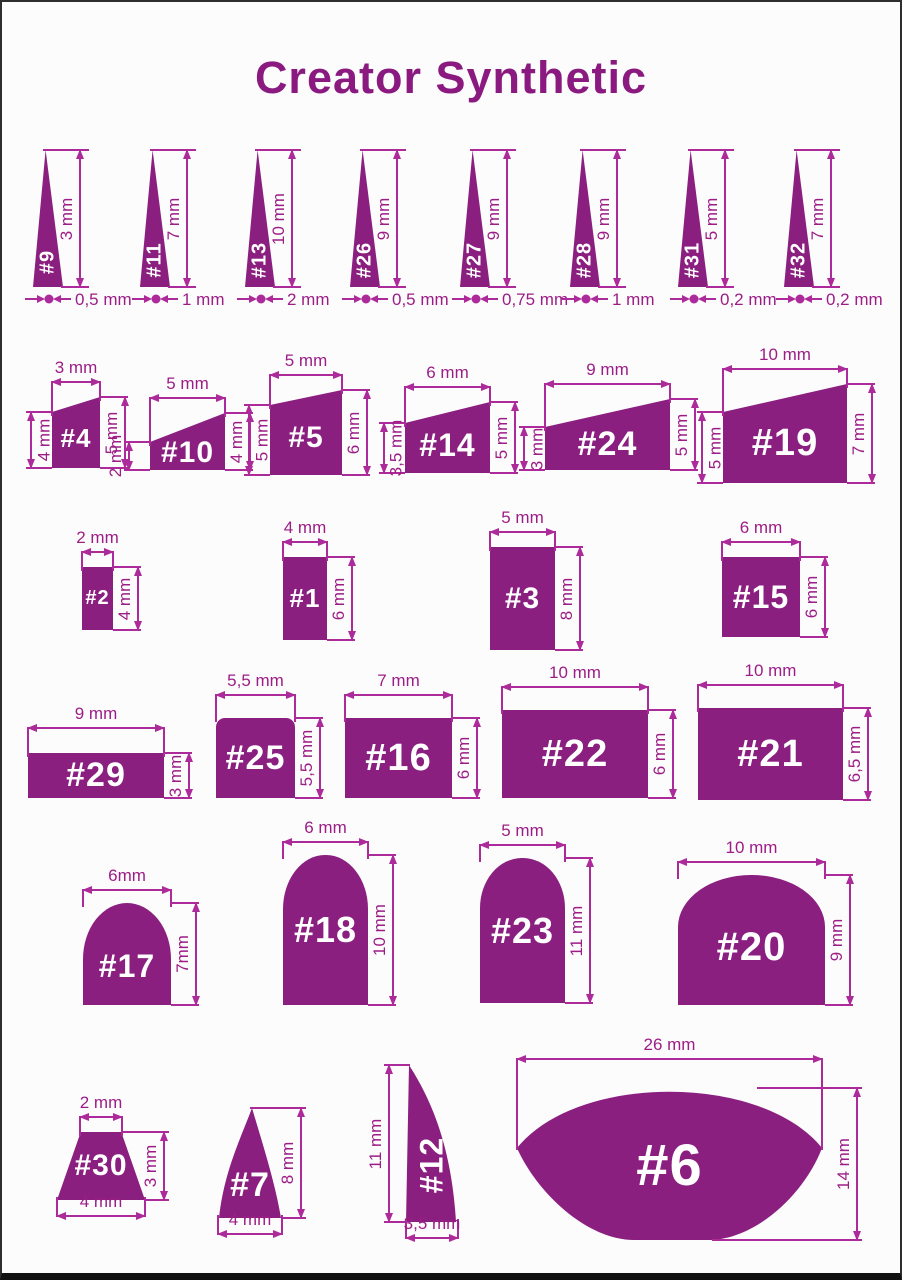 This screenshot has height=1280, width=902. I want to click on brush-number: #32, so click(798, 260).